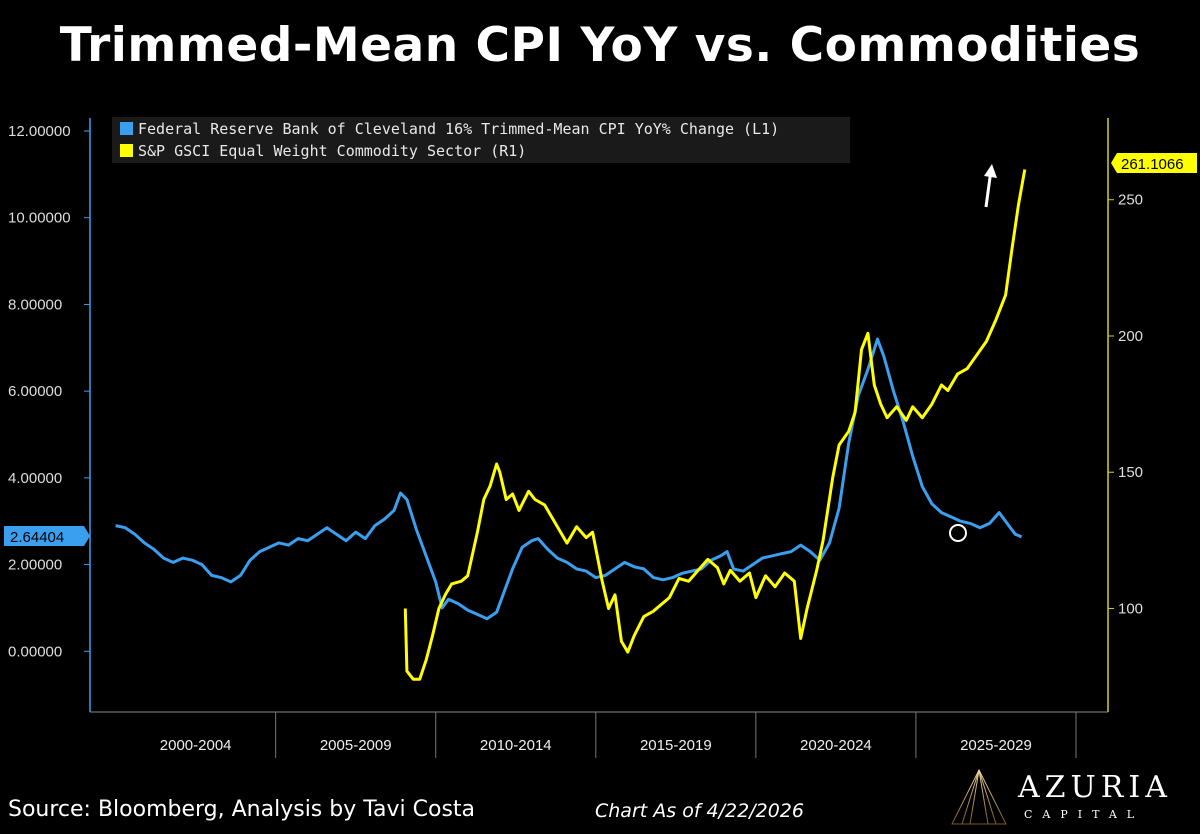 This screenshot has width=1200, height=834. I want to click on as-of-date: Chart As of 4/22/2026, so click(699, 811).